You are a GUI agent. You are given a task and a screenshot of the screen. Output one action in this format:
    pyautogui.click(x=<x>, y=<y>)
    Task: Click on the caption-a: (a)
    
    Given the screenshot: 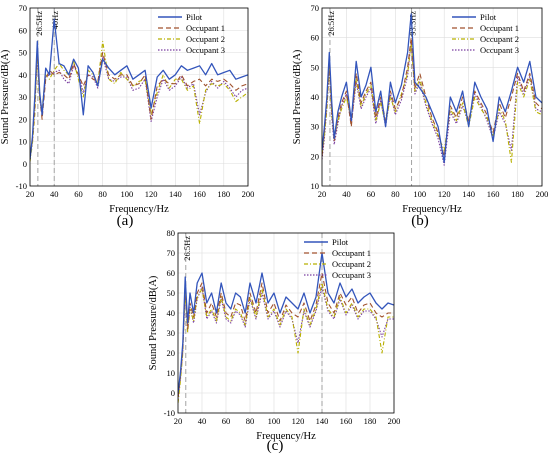 What is the action you would take?
    pyautogui.click(x=125, y=221)
    